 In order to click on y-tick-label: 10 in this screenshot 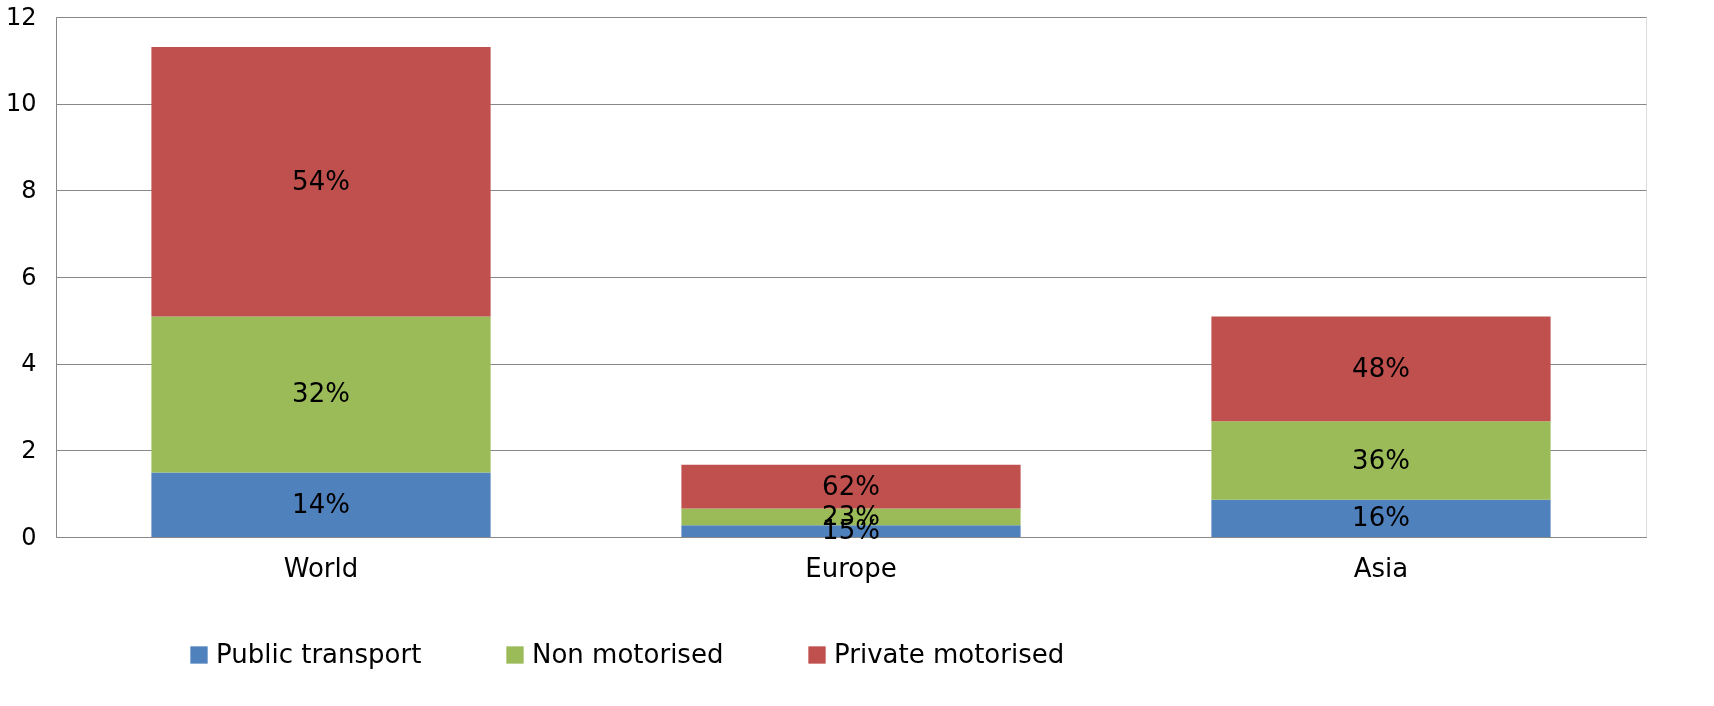, I will do `click(21, 103)`.